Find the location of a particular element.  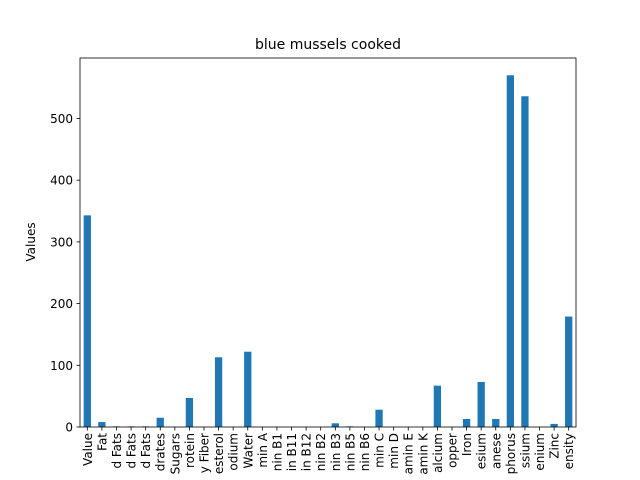

y-tick-label: 0 is located at coordinates (69, 428).